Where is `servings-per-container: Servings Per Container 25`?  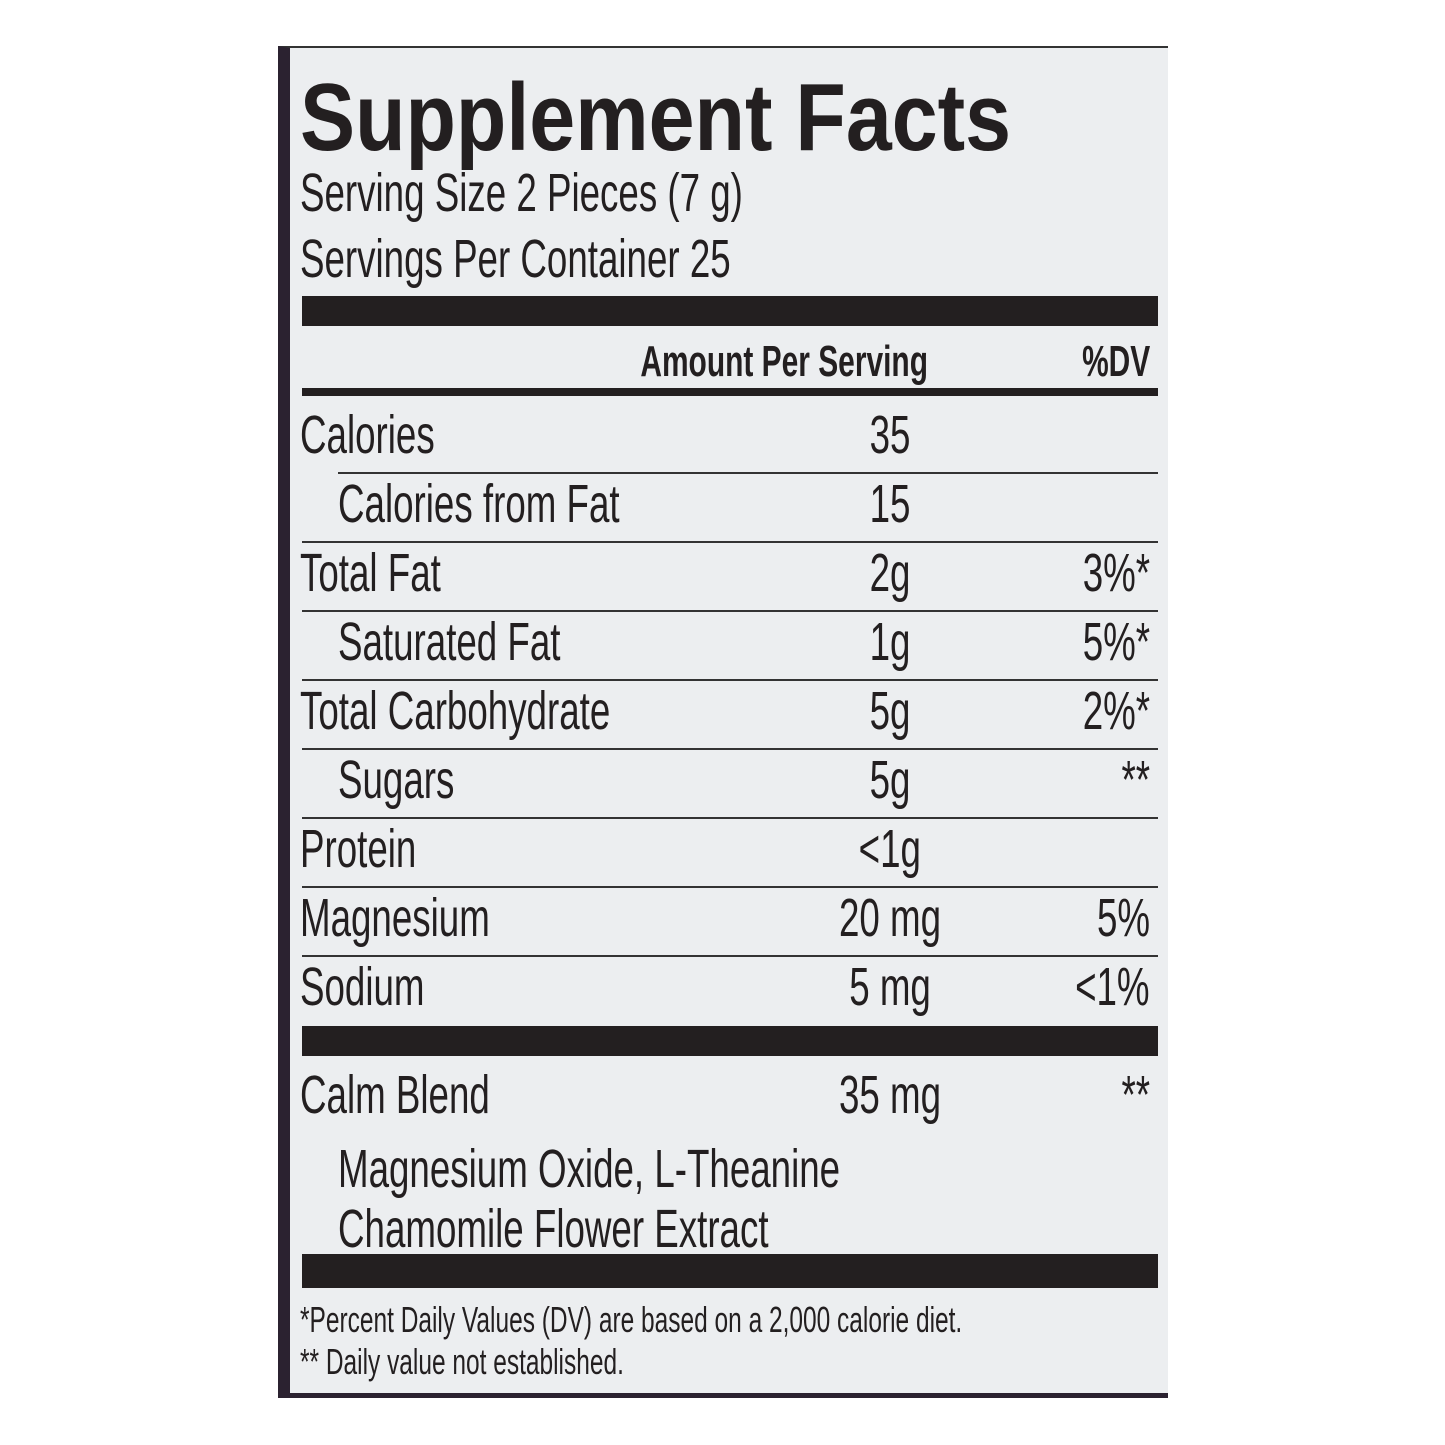 servings-per-container: Servings Per Container 25 is located at coordinates (515, 259).